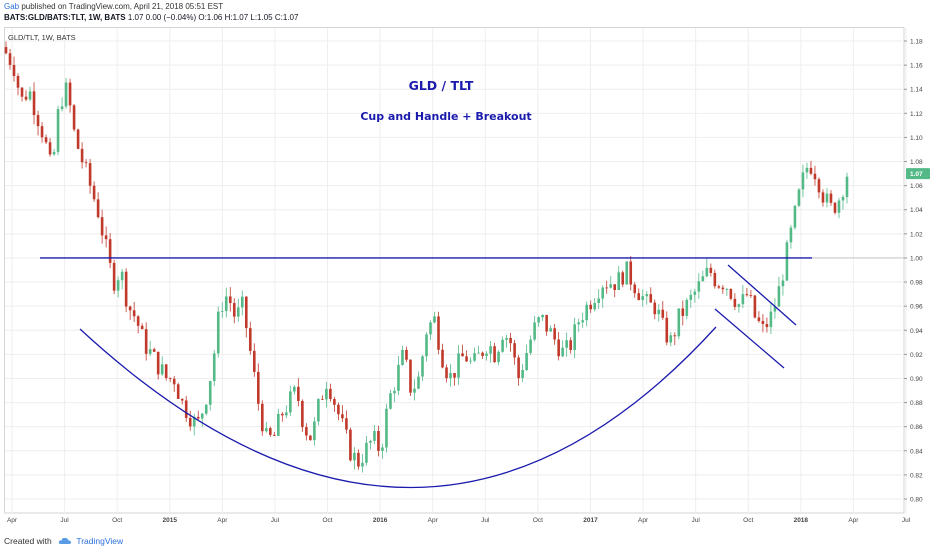 The width and height of the screenshot is (932, 550). What do you see at coordinates (916, 331) in the screenshot?
I see `price-tick-label: 0.94` at bounding box center [916, 331].